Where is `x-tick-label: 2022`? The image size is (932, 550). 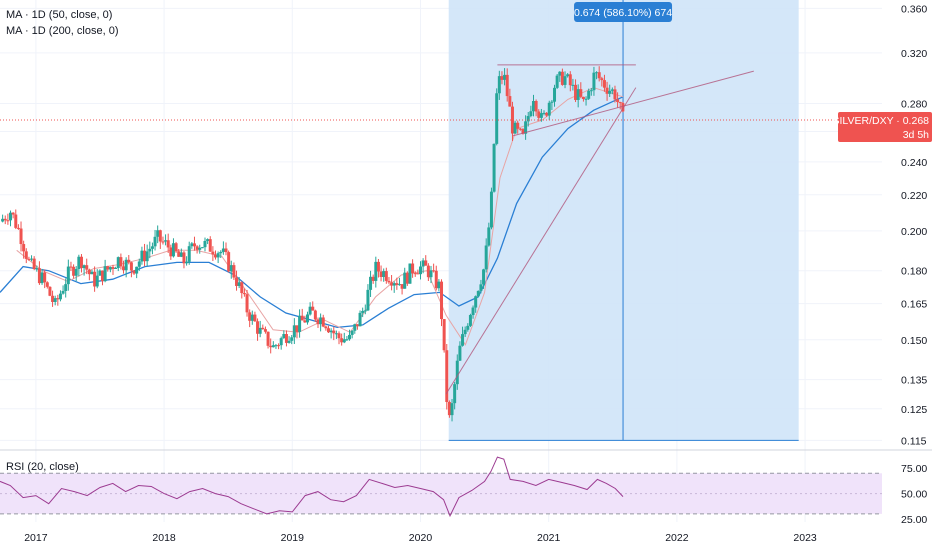 x-tick-label: 2022 is located at coordinates (677, 538).